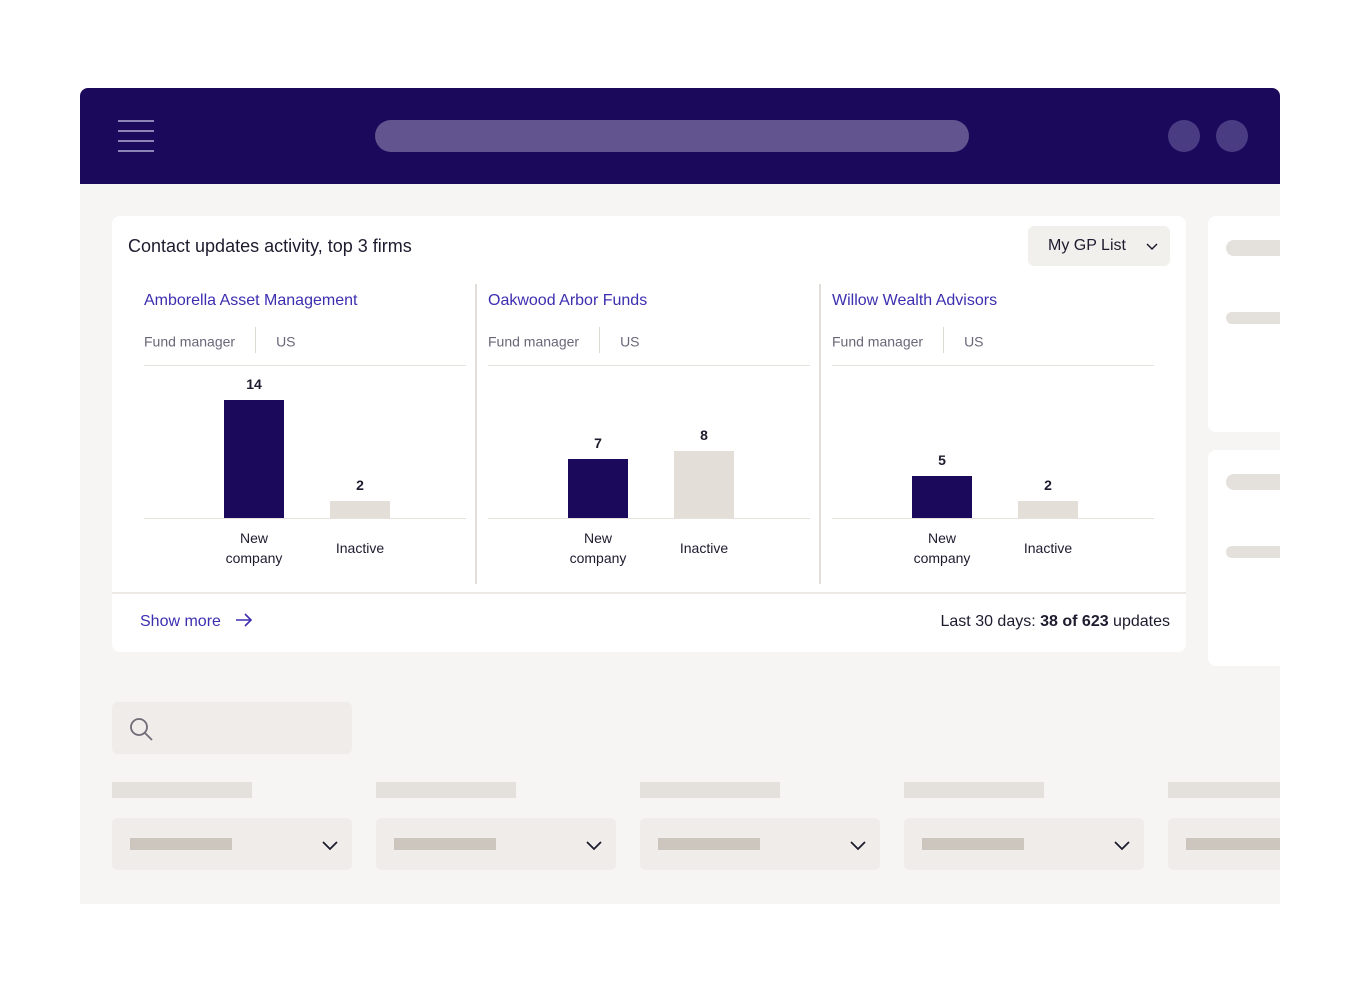 The height and width of the screenshot is (992, 1360). I want to click on bar-value-label: 8, so click(704, 435).